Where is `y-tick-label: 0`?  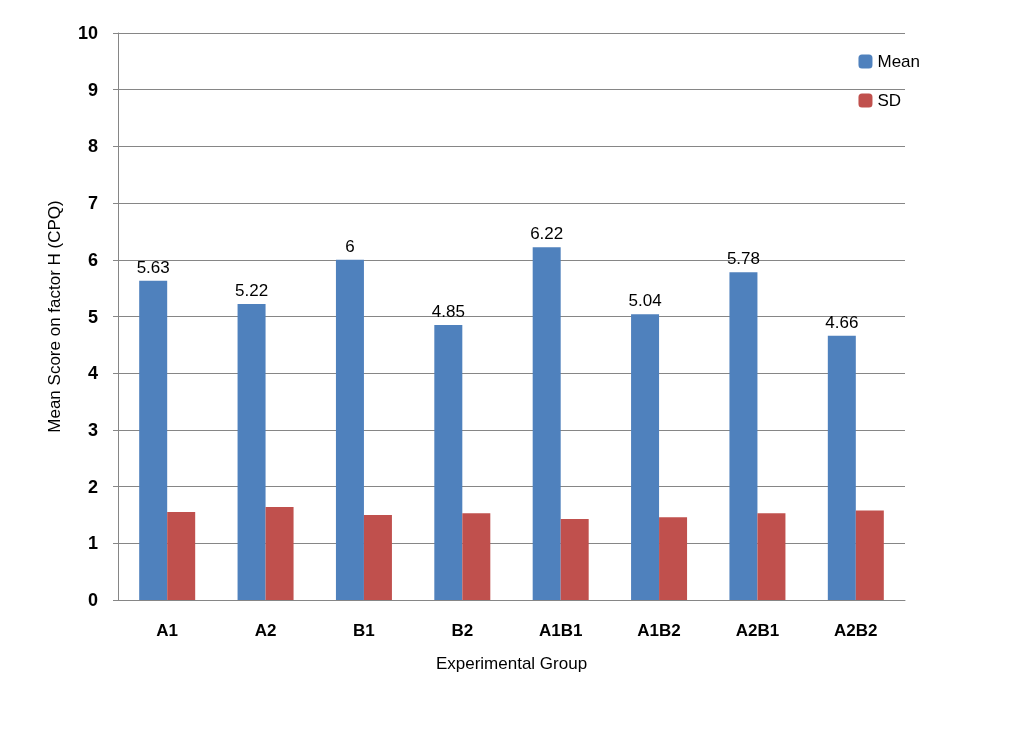
y-tick-label: 0 is located at coordinates (92, 600).